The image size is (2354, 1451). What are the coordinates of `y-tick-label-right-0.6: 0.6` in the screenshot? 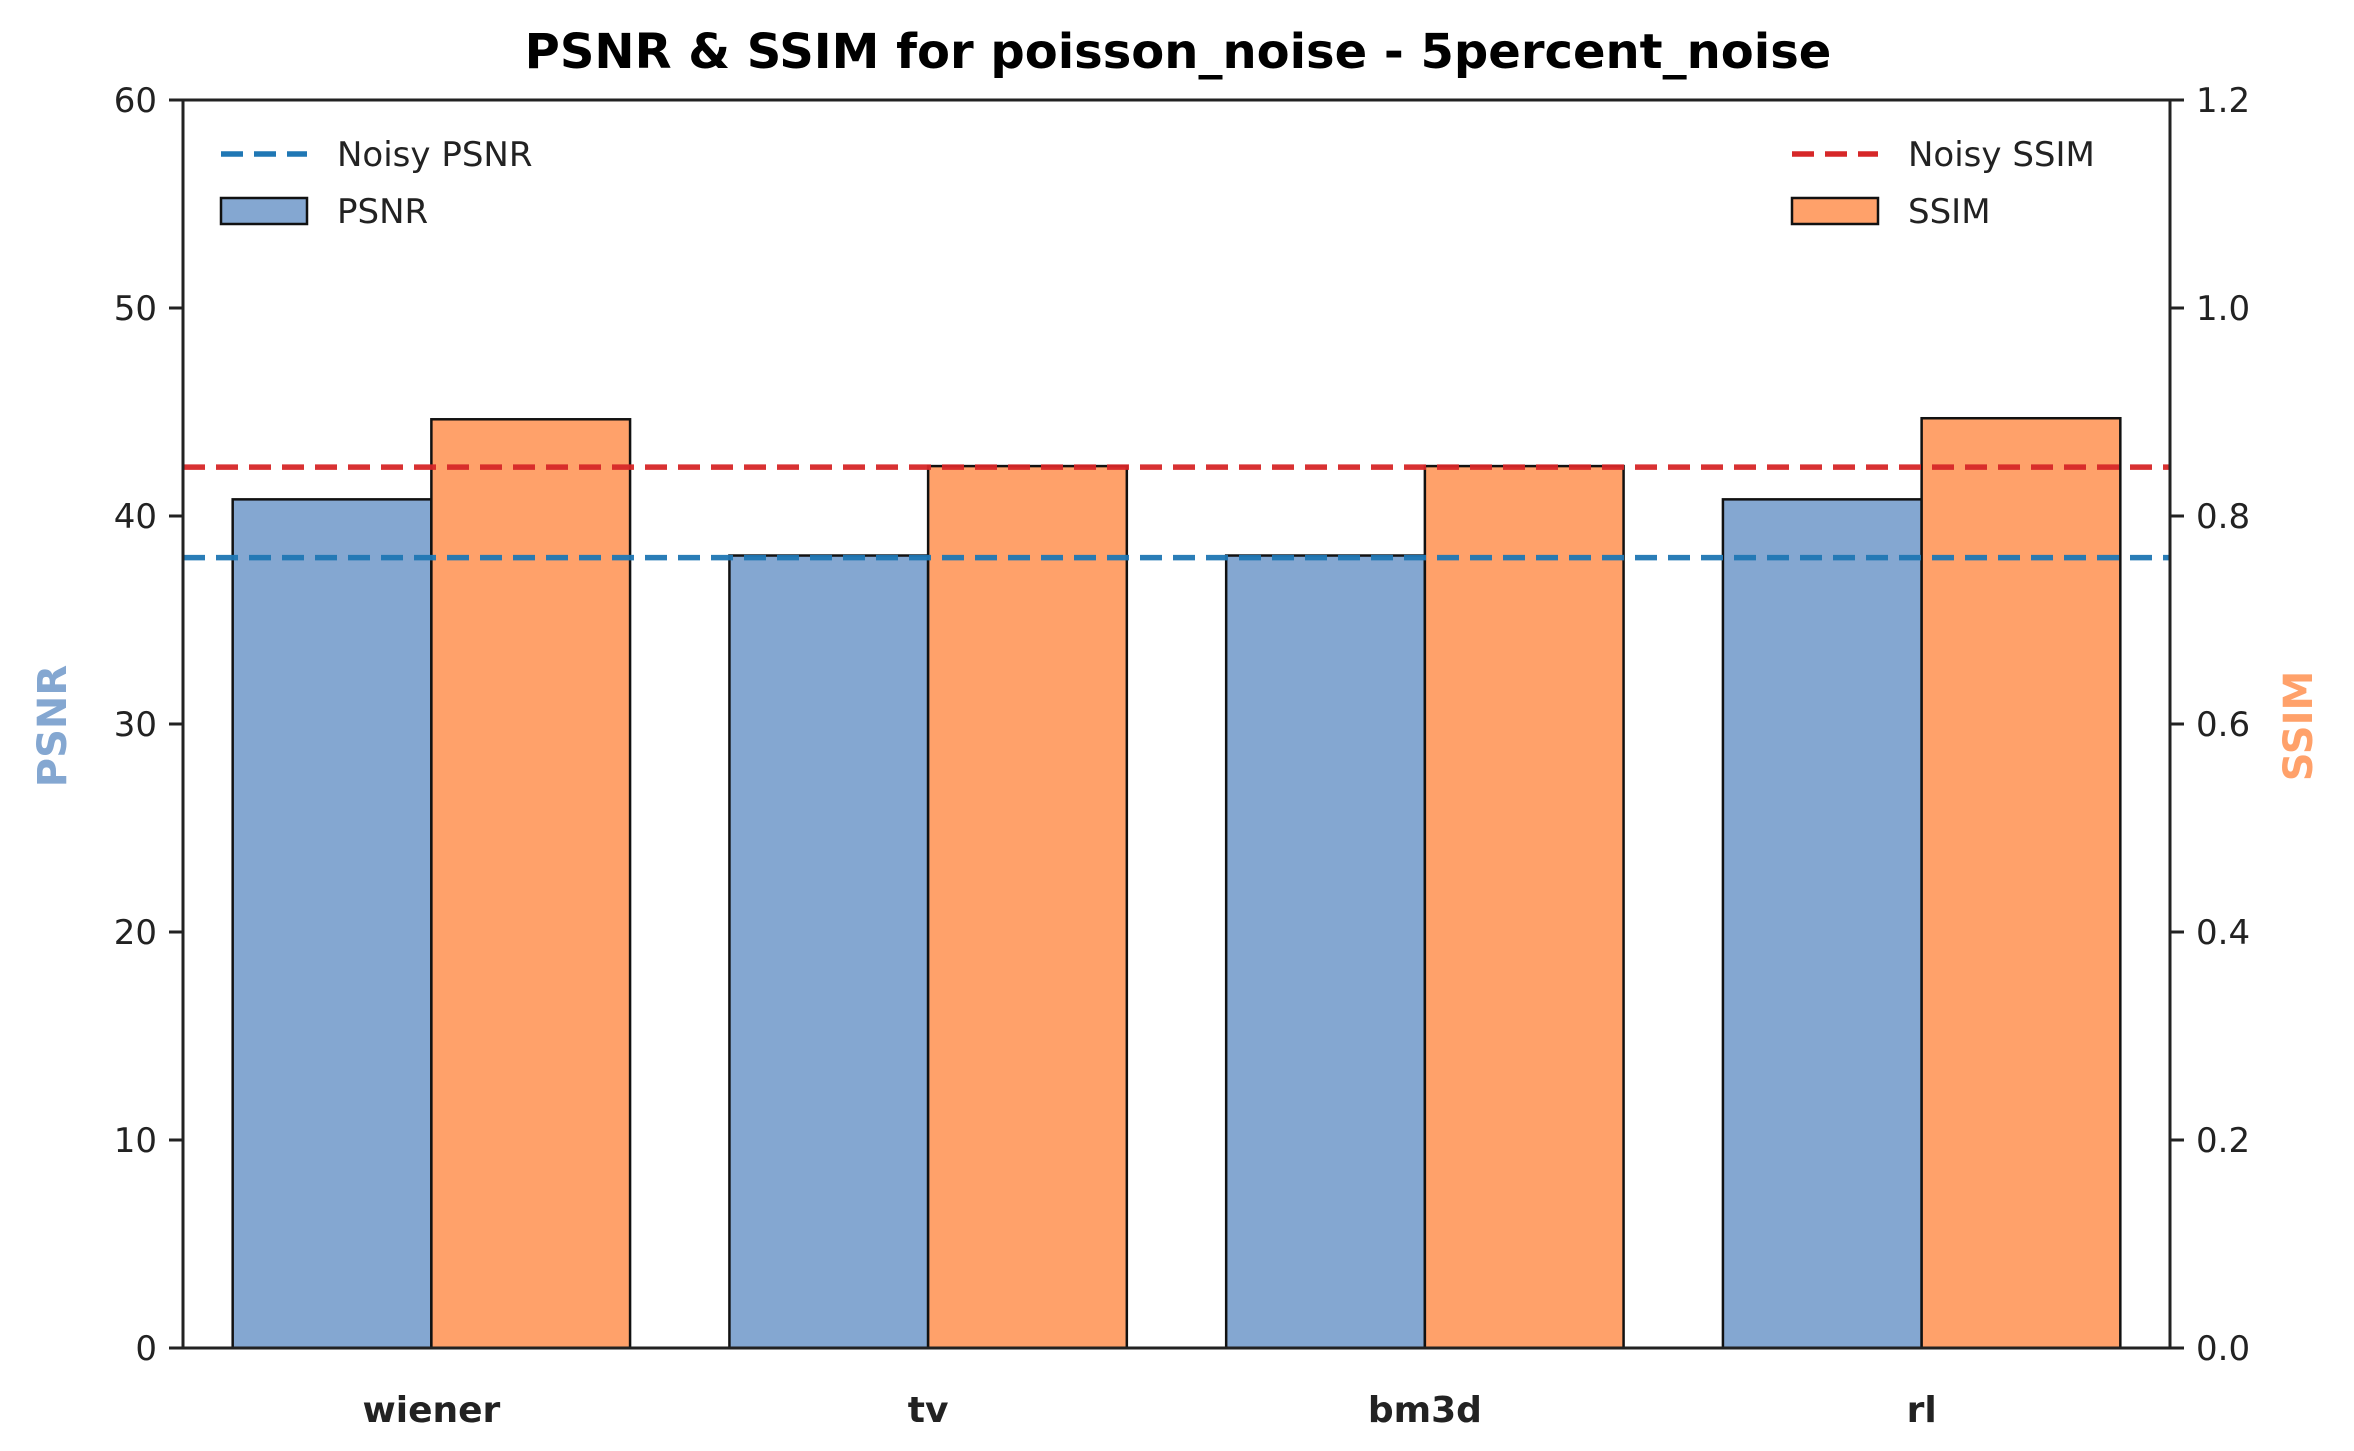 It's located at (2223, 725).